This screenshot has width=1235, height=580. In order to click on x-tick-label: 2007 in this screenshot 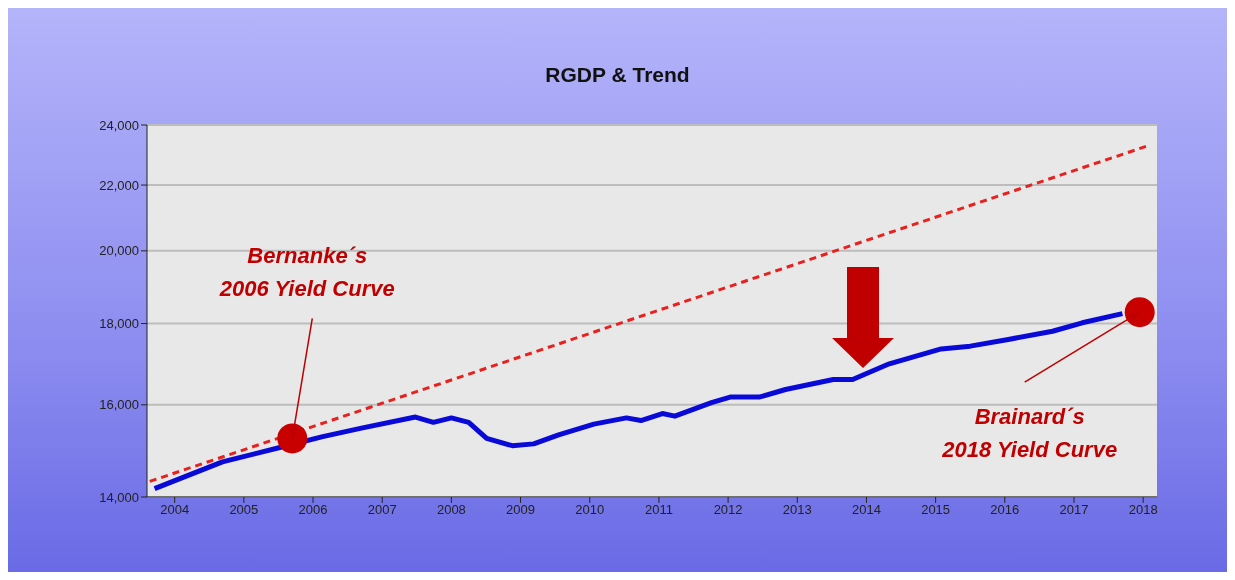, I will do `click(382, 510)`.